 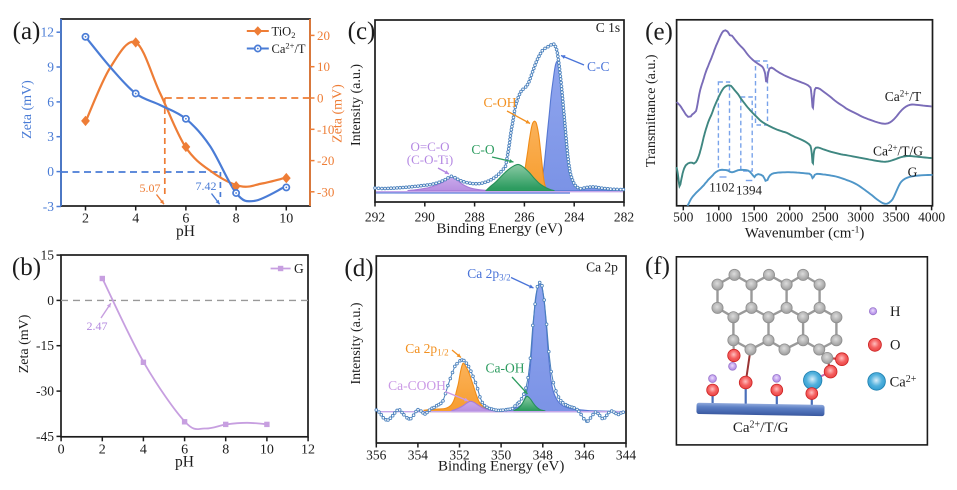 I want to click on svg-text: 20, so click(x=323, y=35).